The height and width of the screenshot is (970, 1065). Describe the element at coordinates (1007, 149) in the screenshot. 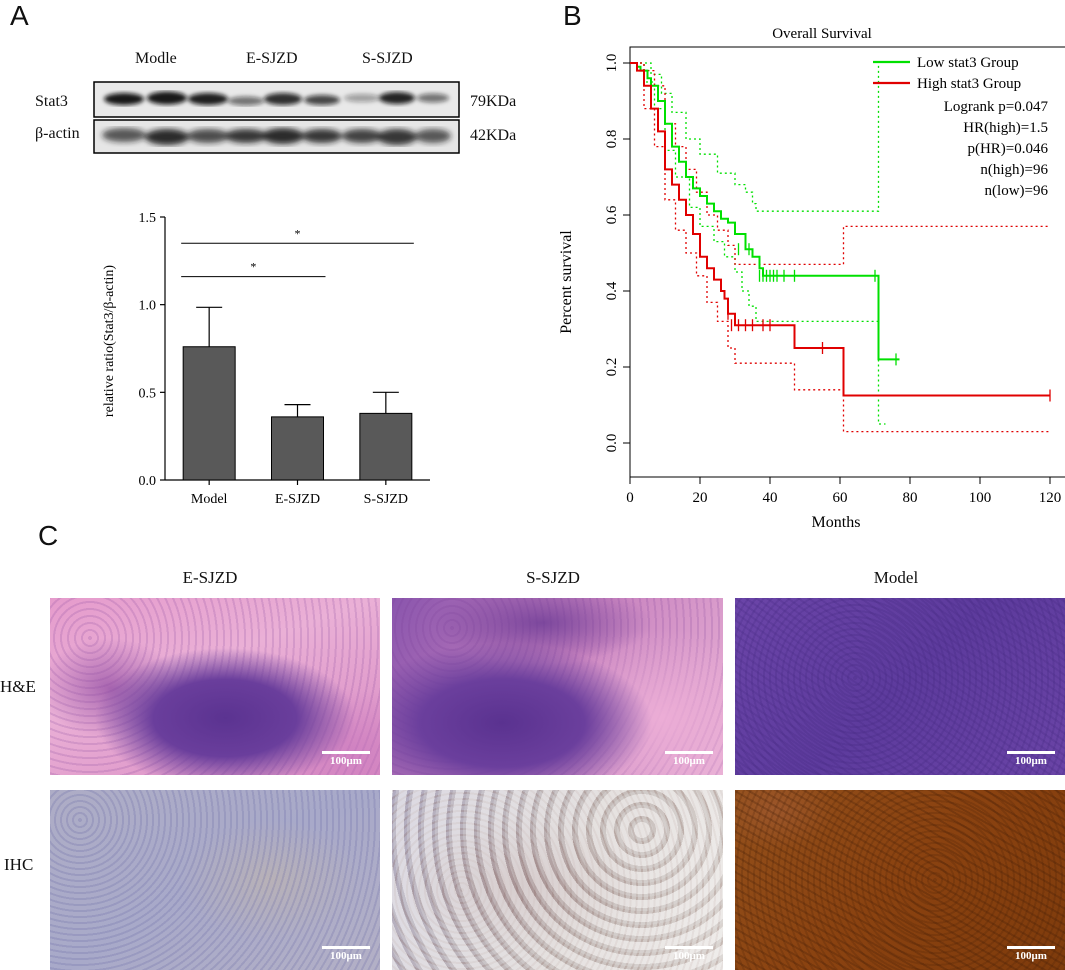

I see `surv-stat-text: p(HR)=0.046` at that location.